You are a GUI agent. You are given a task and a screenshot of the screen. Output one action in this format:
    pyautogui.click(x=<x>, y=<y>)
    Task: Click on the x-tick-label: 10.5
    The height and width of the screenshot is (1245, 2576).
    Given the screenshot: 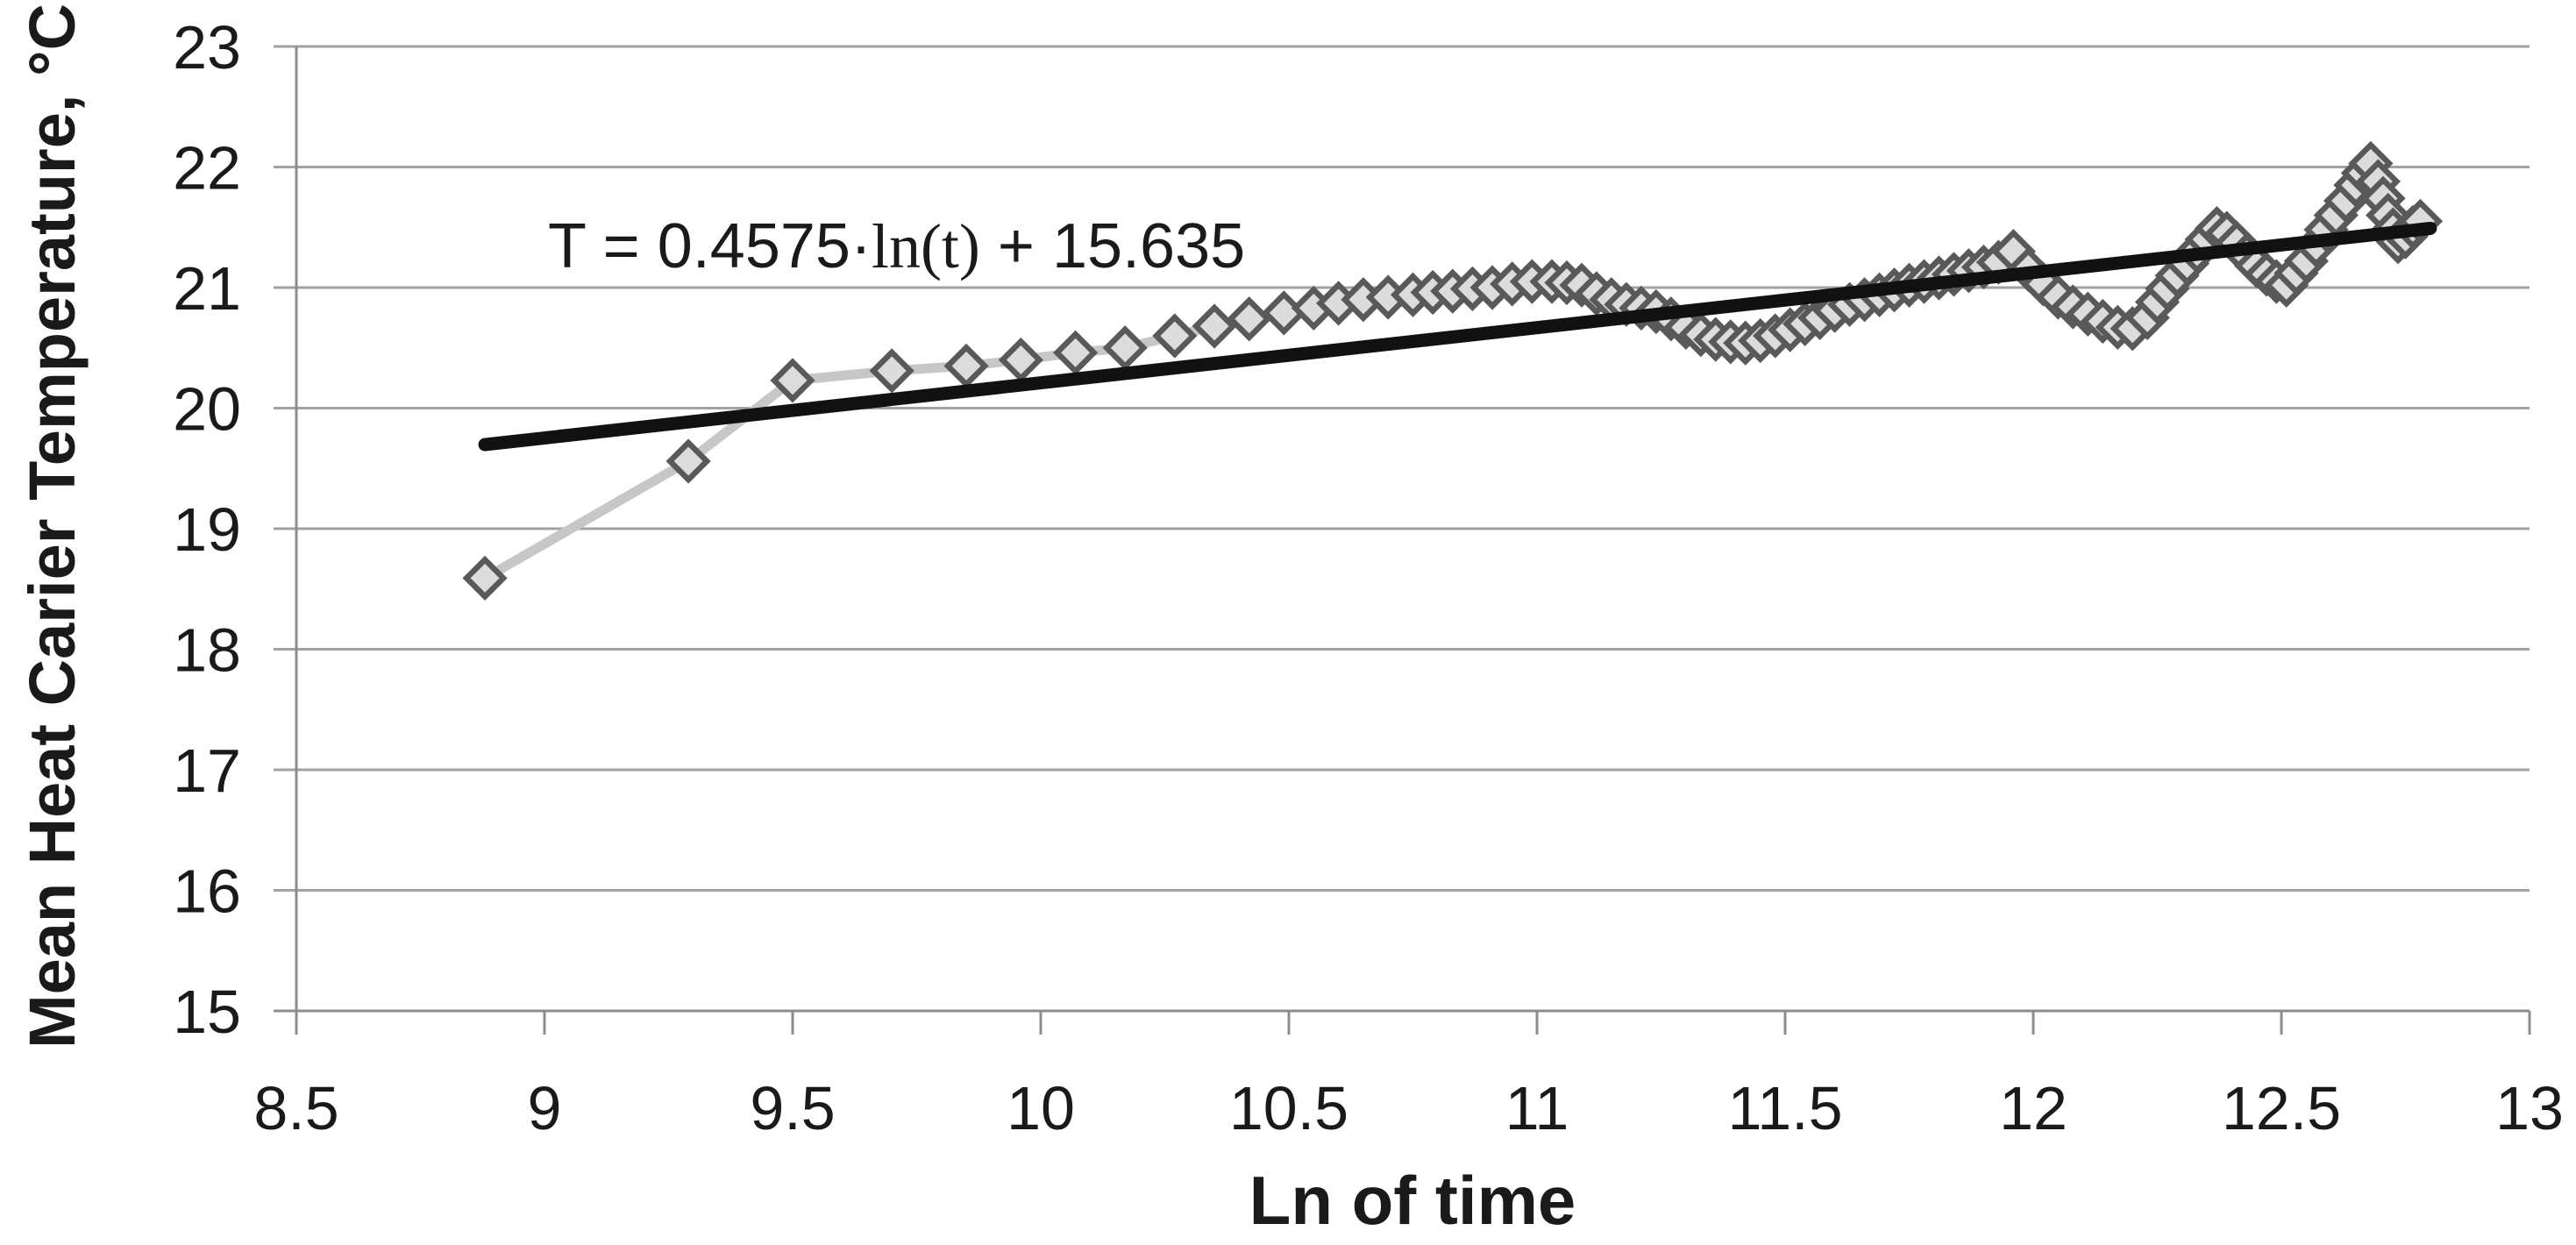 What is the action you would take?
    pyautogui.click(x=1288, y=1108)
    